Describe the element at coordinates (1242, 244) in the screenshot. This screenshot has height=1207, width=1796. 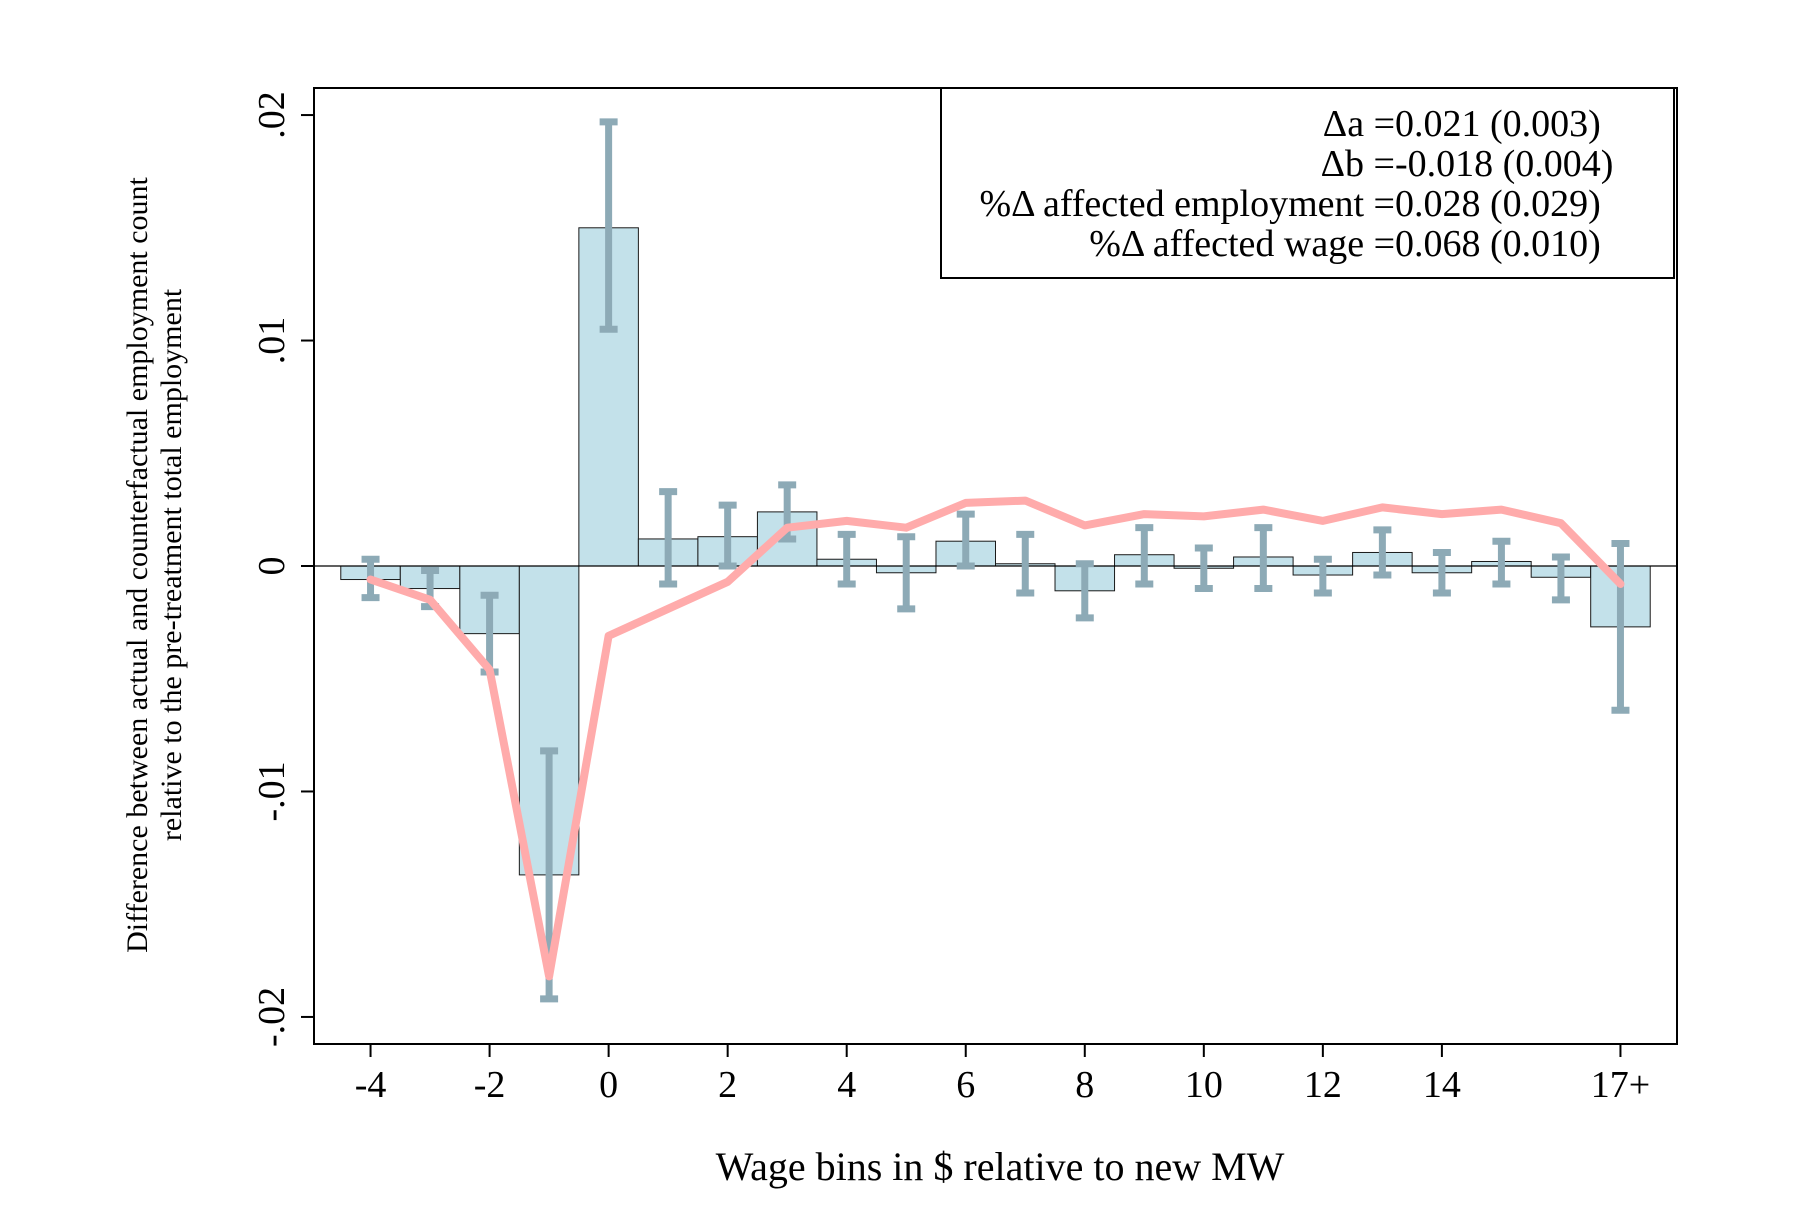
I see `annotation-label: %Δ affected wage =` at that location.